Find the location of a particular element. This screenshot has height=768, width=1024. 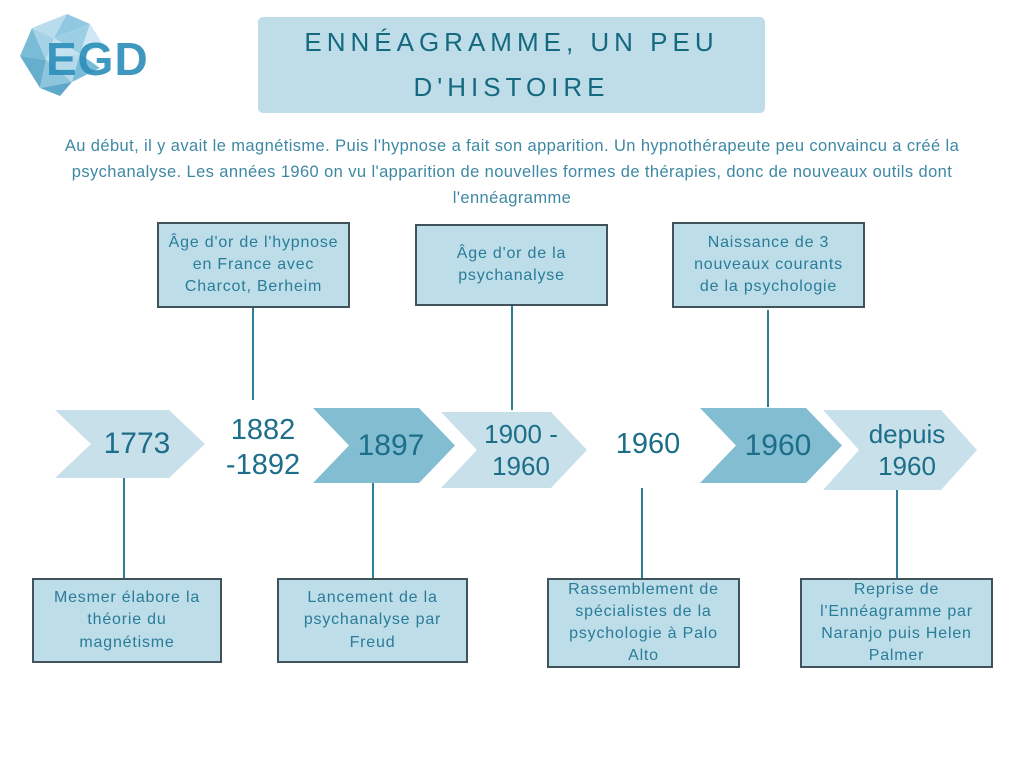

top-box-psychanalyse: Âge d'or de la psychanalyse is located at coordinates (511, 265).